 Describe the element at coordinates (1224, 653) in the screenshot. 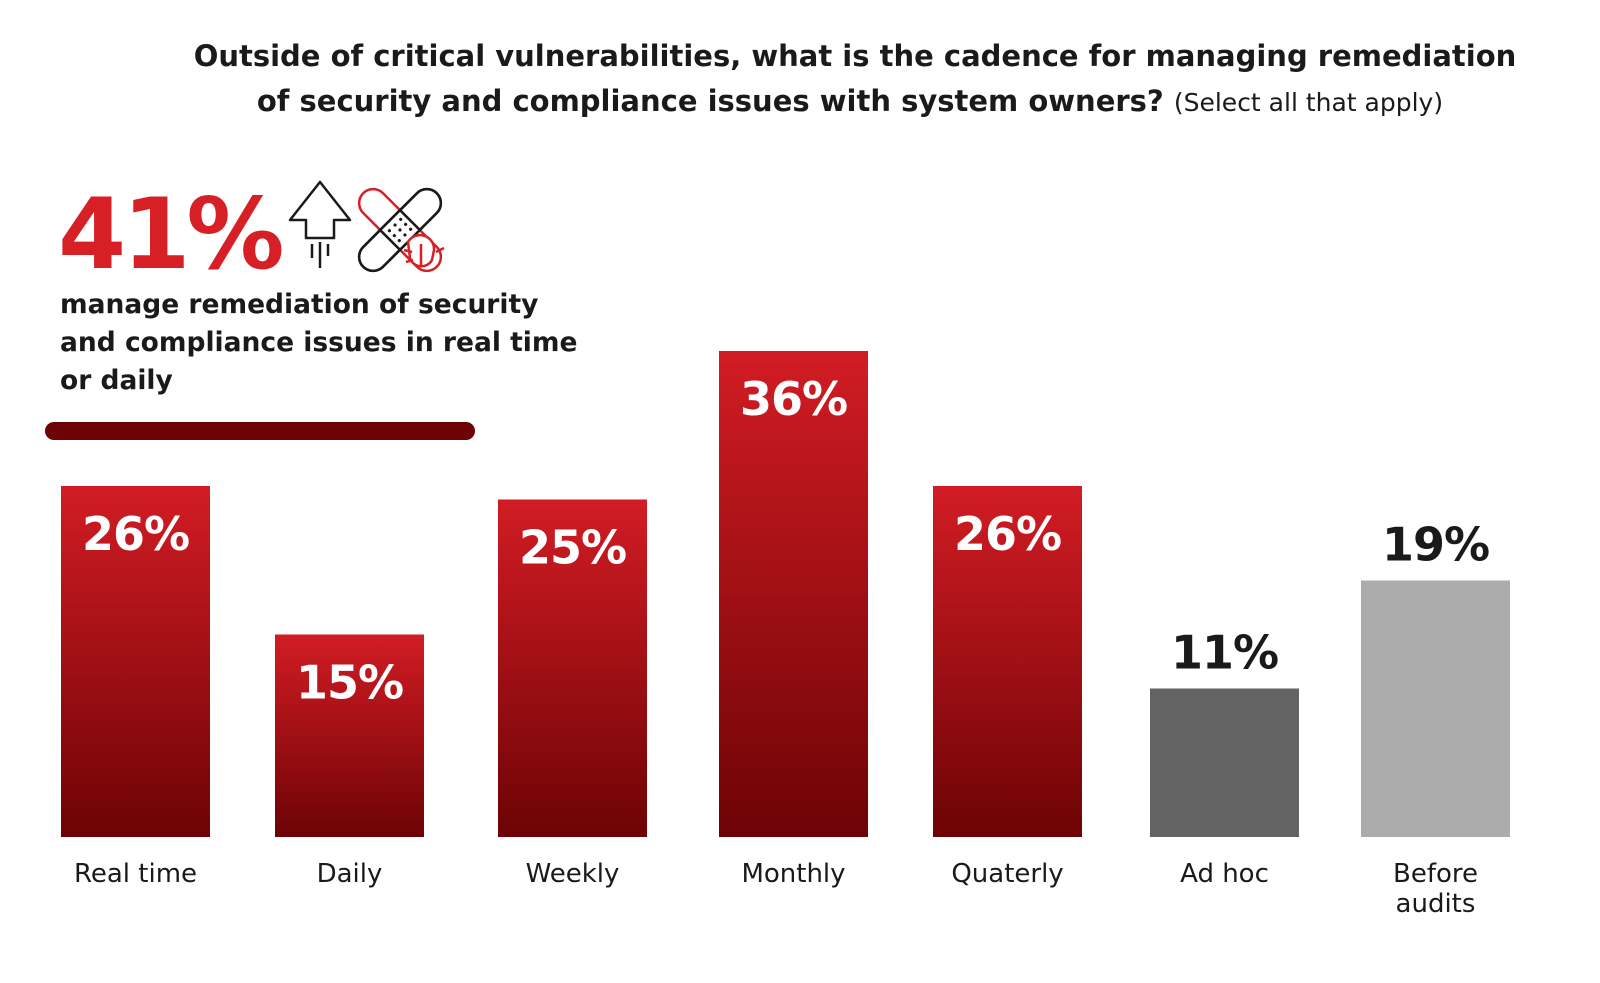

I see `bar-value-label: 11%` at that location.